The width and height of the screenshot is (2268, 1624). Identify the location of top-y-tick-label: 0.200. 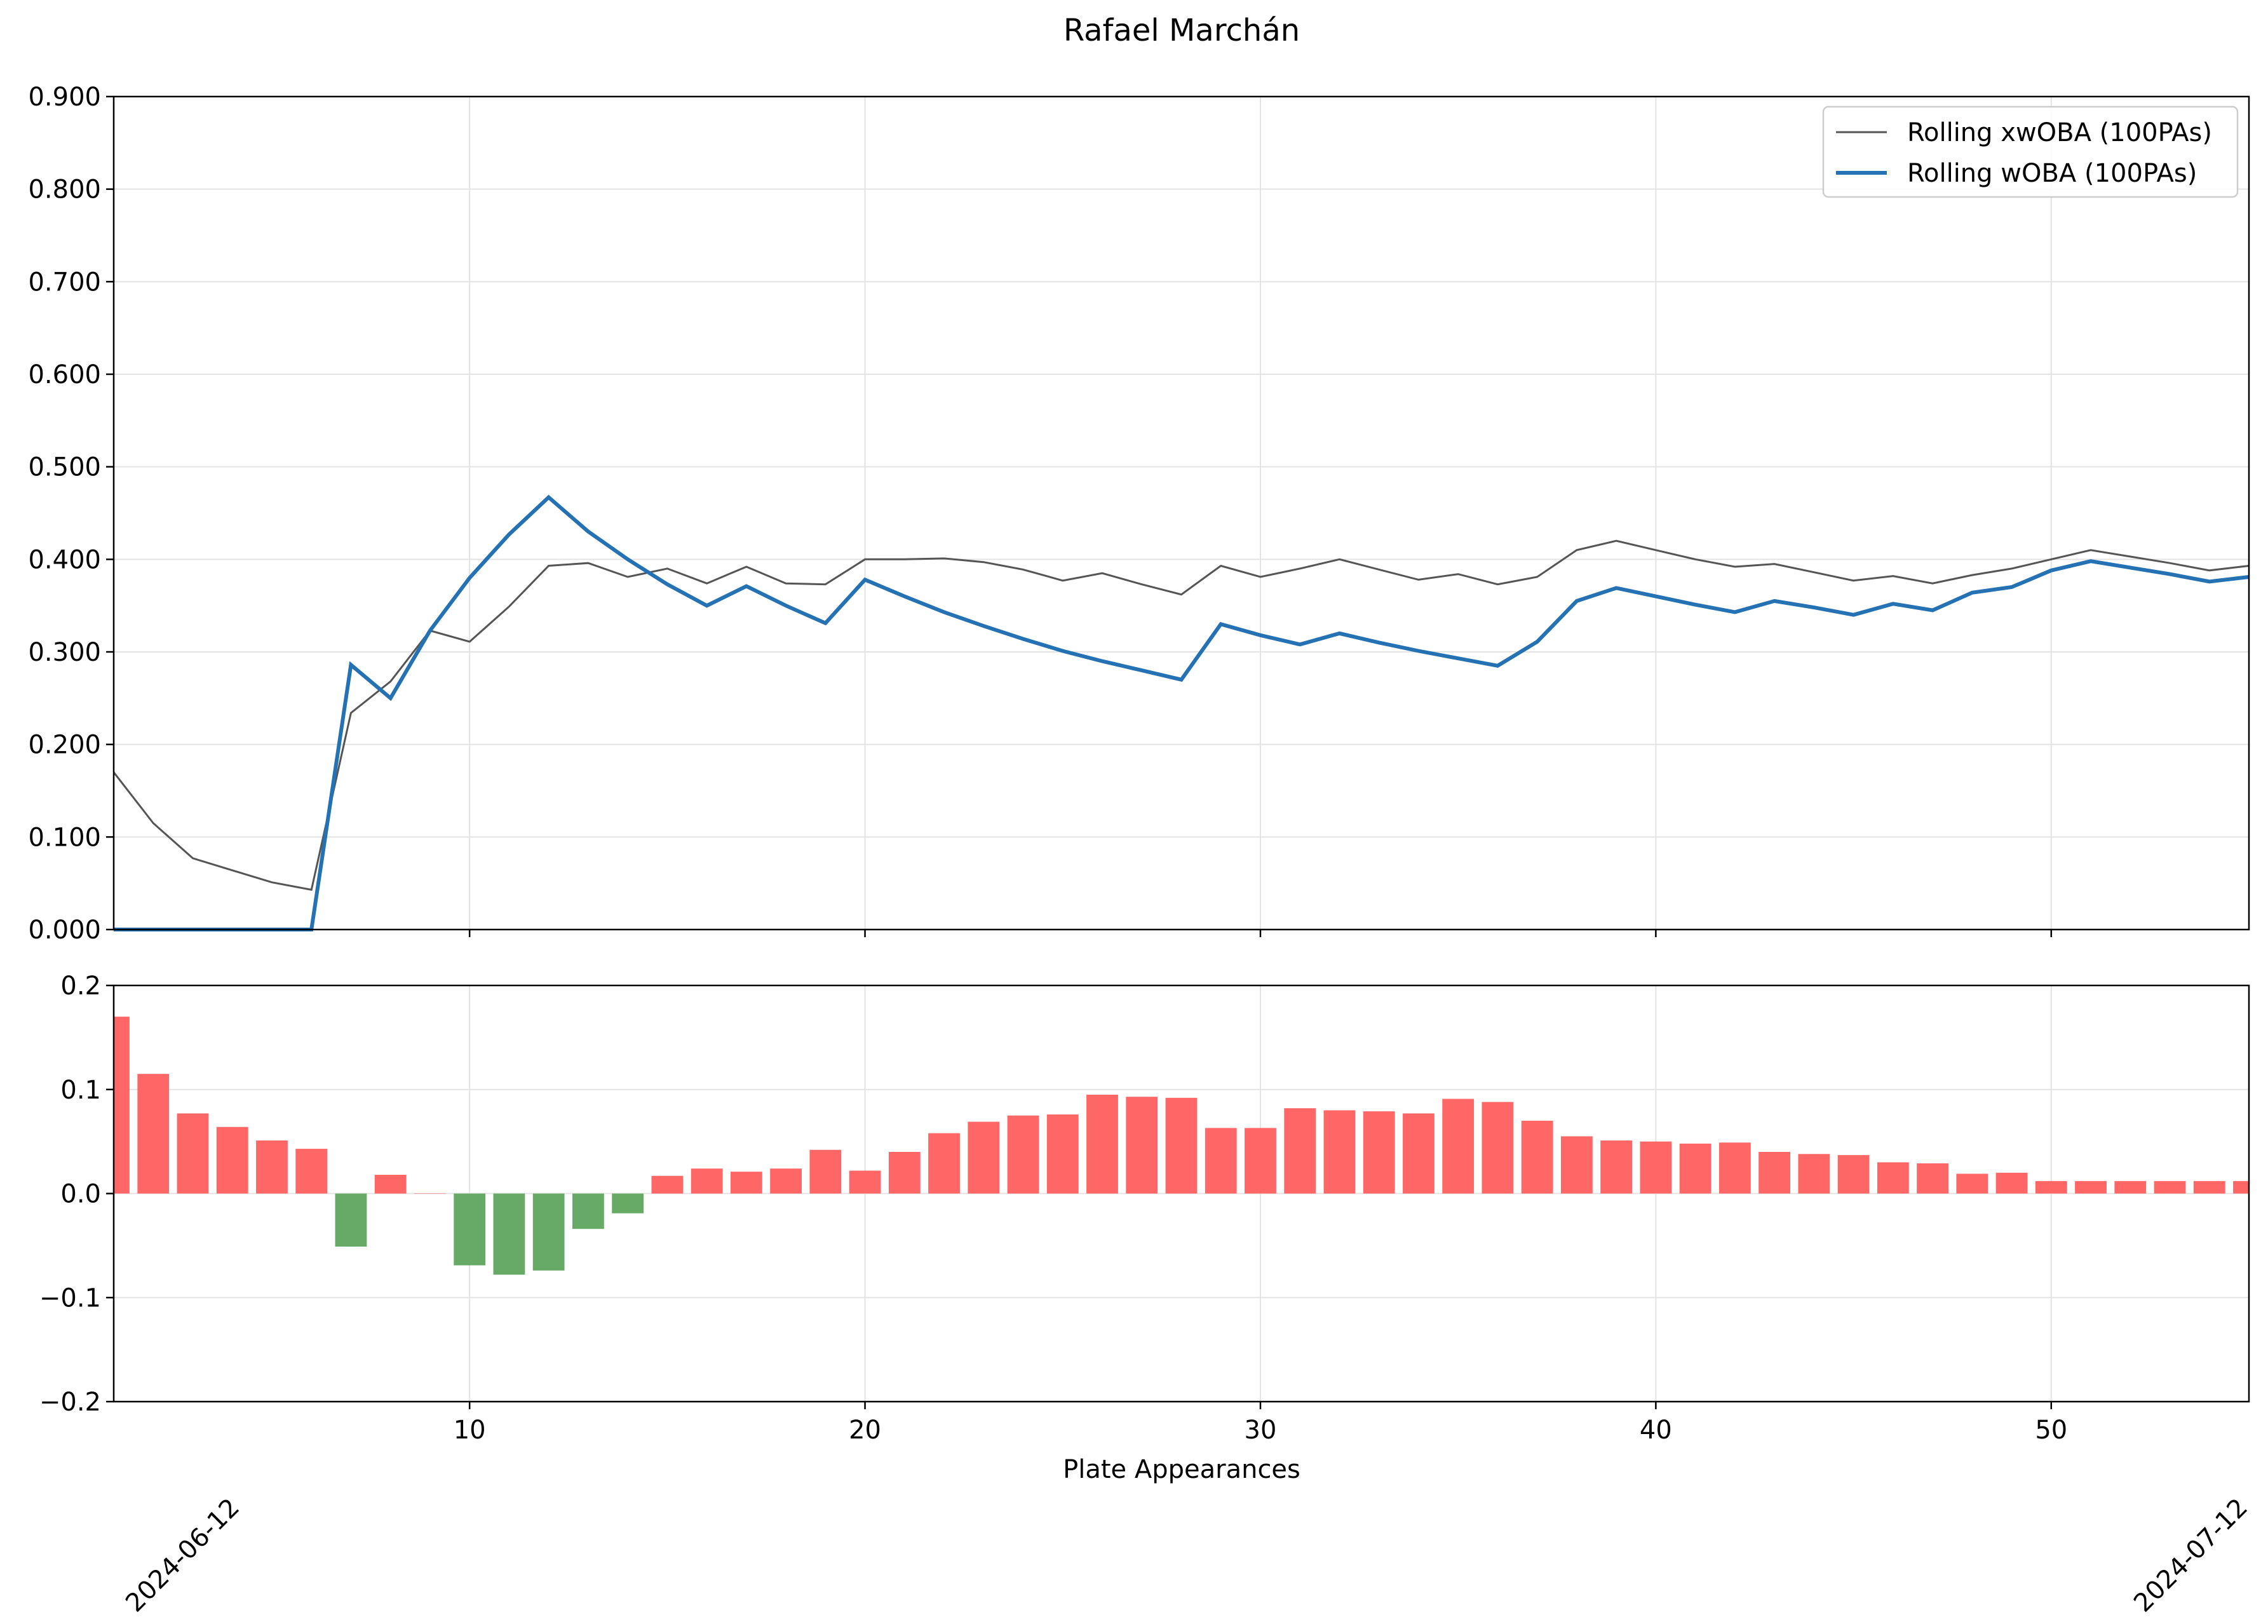
(64, 745).